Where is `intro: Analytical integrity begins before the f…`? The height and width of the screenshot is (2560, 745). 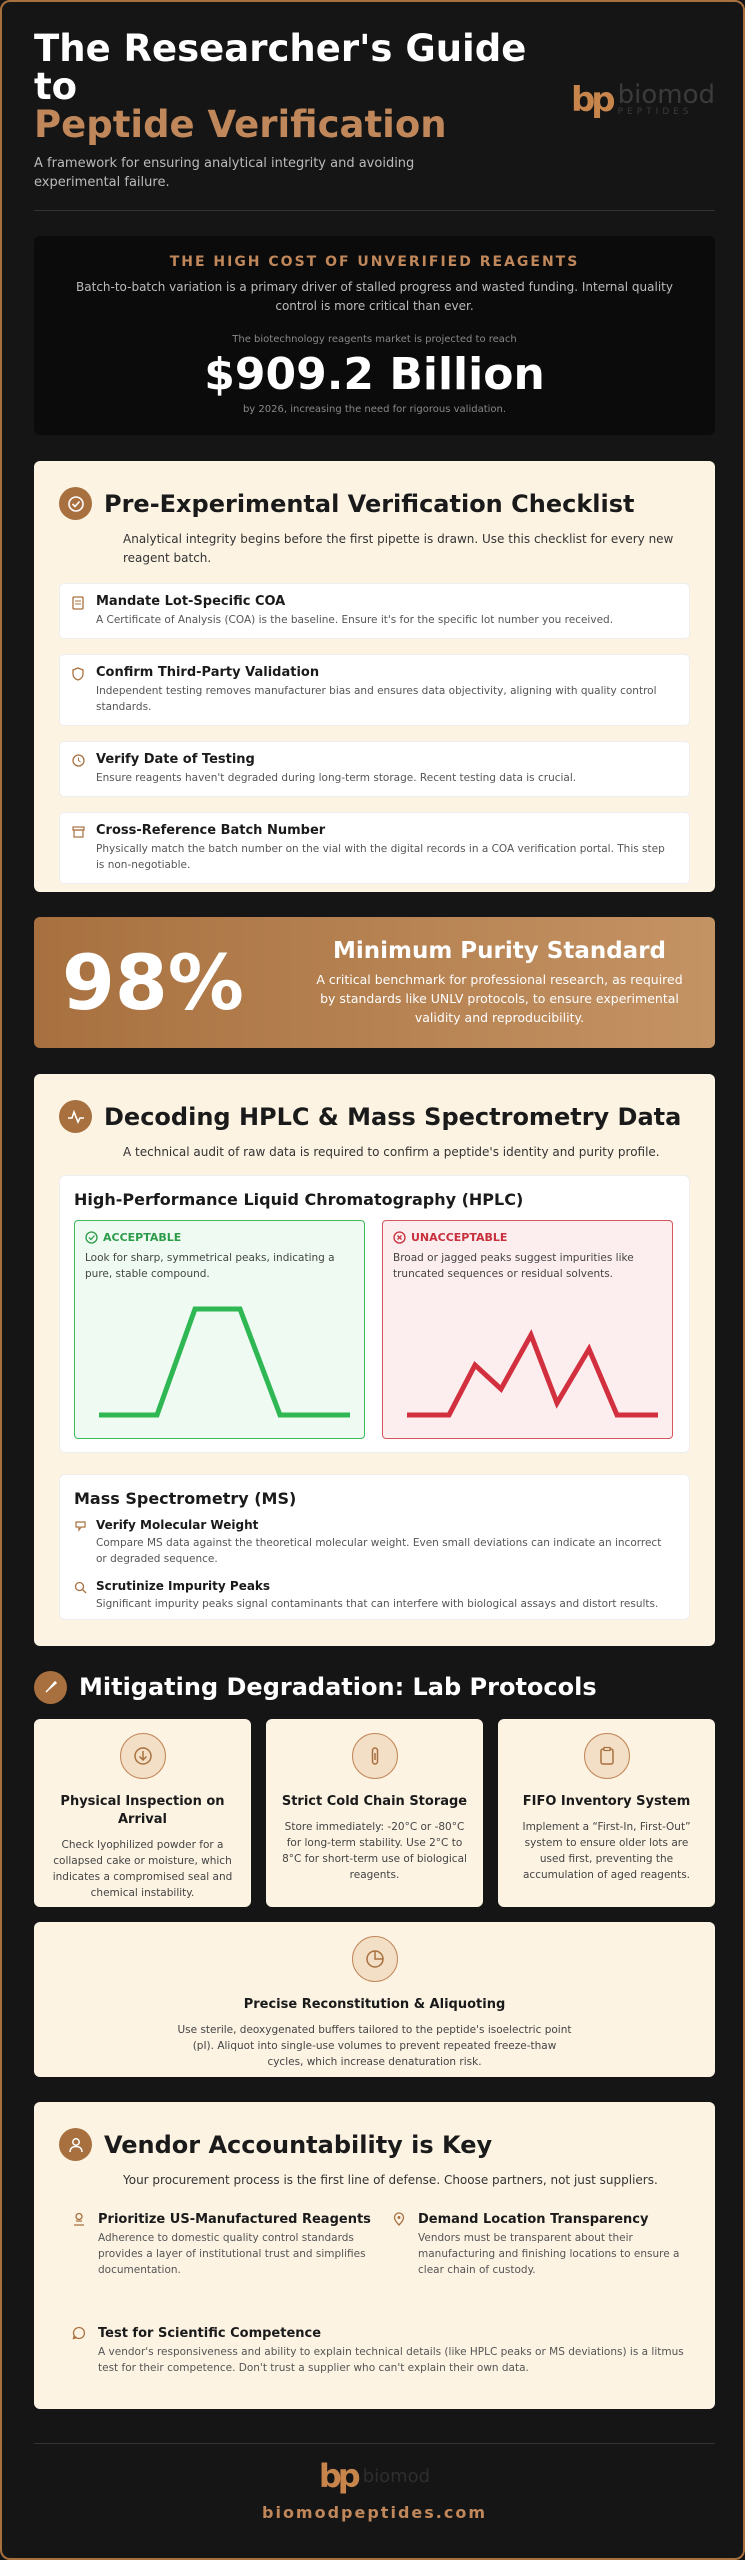
intro: Analytical integrity begins before the f… is located at coordinates (398, 548).